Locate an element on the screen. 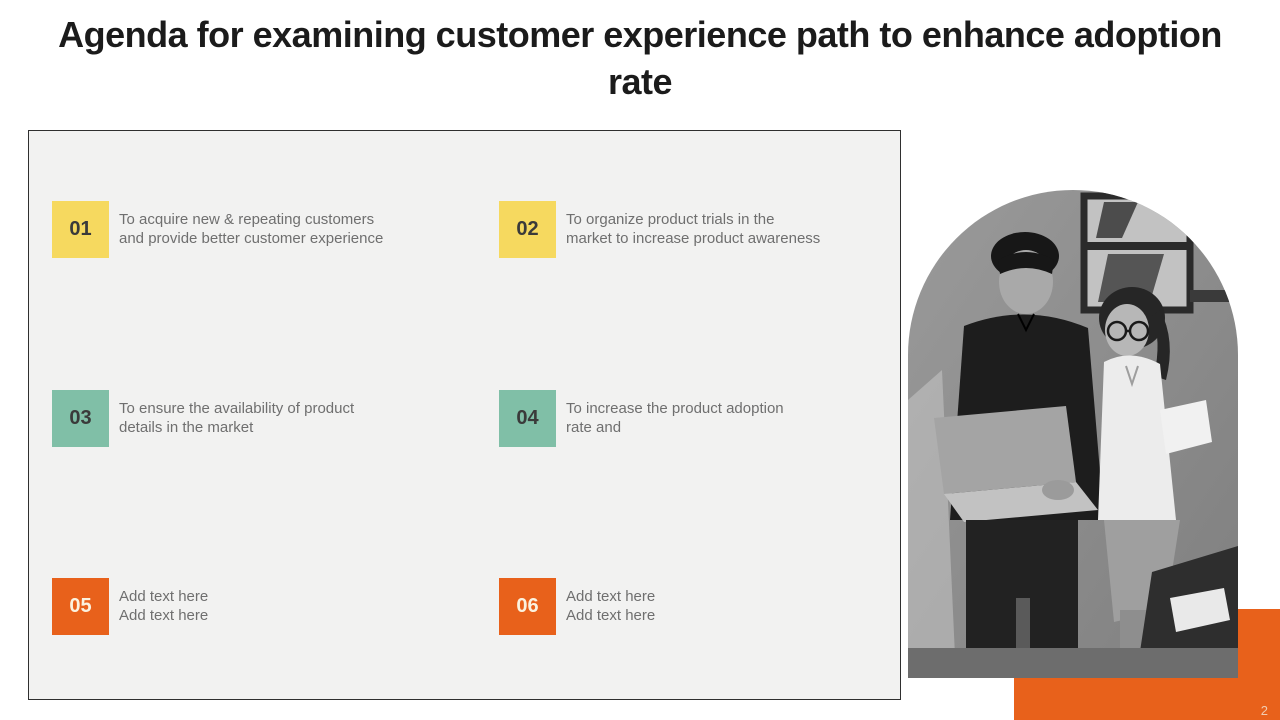  photo-laptop is located at coordinates (1016, 464).